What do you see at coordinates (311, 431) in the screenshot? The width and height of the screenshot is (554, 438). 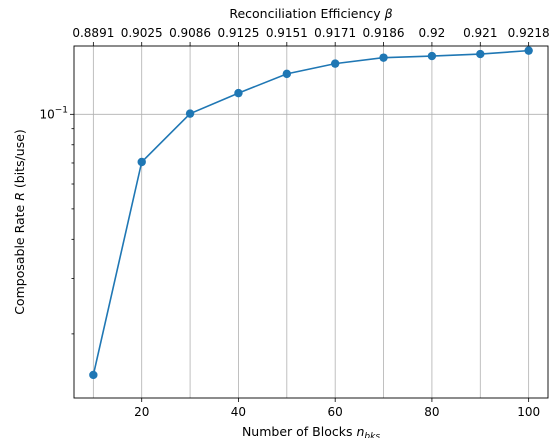 I see `x-axis-label: Number of Blocks nbks` at bounding box center [311, 431].